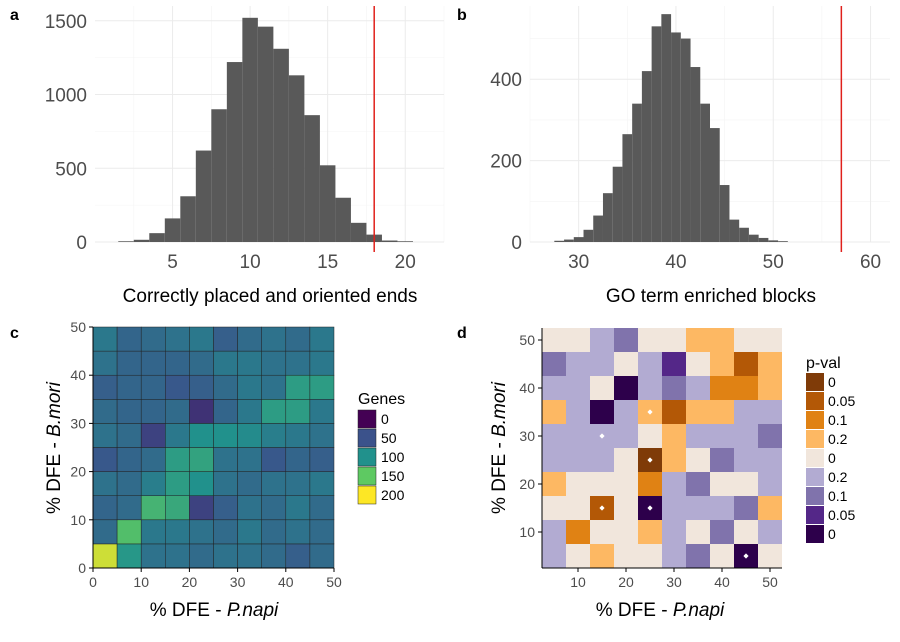 Image resolution: width=900 pixels, height=642 pixels. What do you see at coordinates (499, 447) in the screenshot?
I see `y-axis-title: % DFE - B.mori` at bounding box center [499, 447].